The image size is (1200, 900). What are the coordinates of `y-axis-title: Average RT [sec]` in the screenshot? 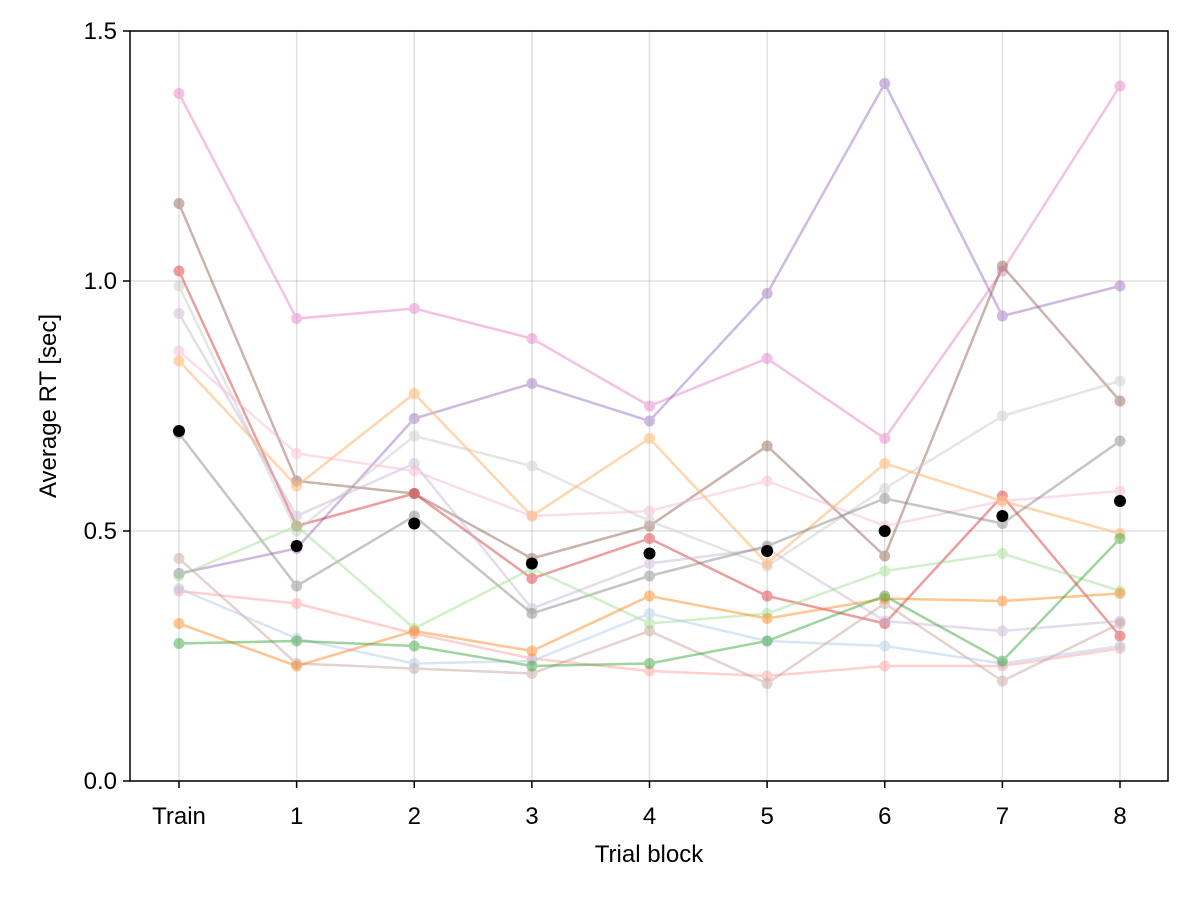 It's located at (48, 406).